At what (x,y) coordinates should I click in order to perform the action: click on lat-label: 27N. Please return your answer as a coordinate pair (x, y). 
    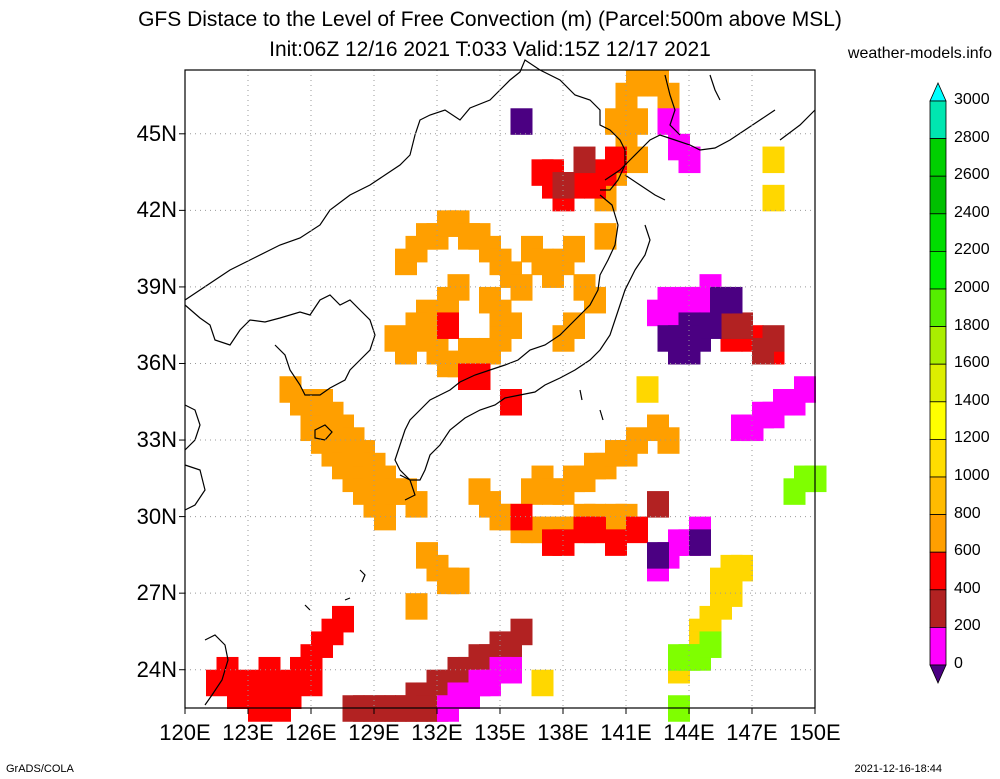
    Looking at the image, I should click on (156, 593).